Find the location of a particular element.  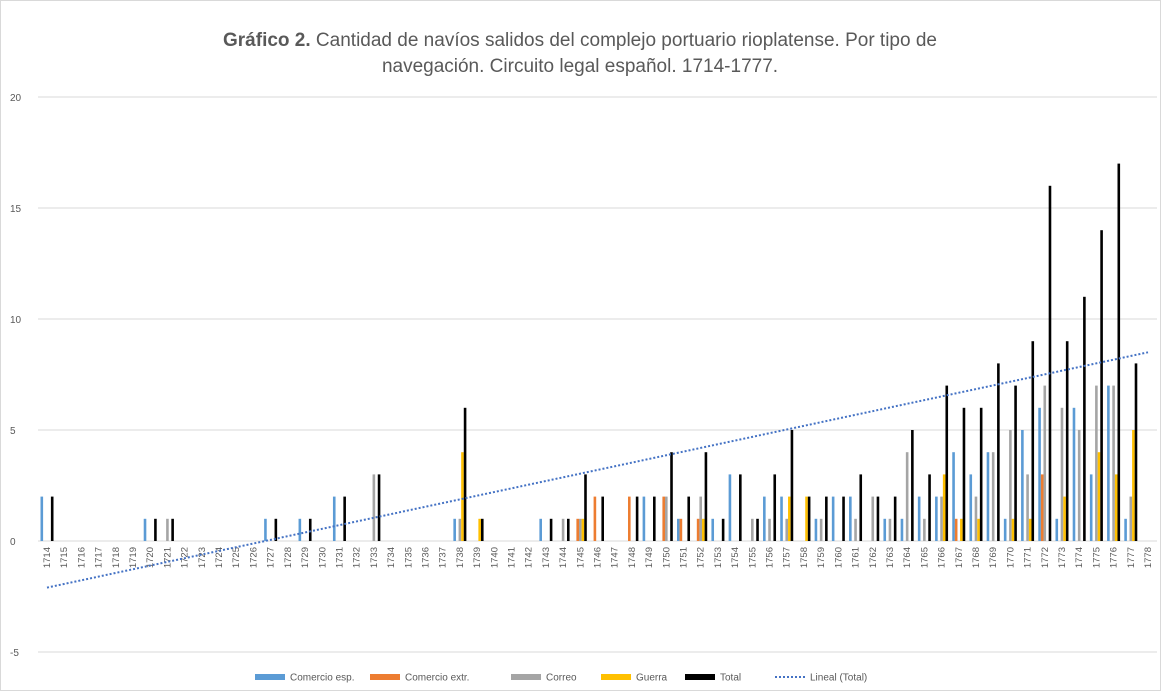

x-tick-label: 1736 is located at coordinates (425, 557).